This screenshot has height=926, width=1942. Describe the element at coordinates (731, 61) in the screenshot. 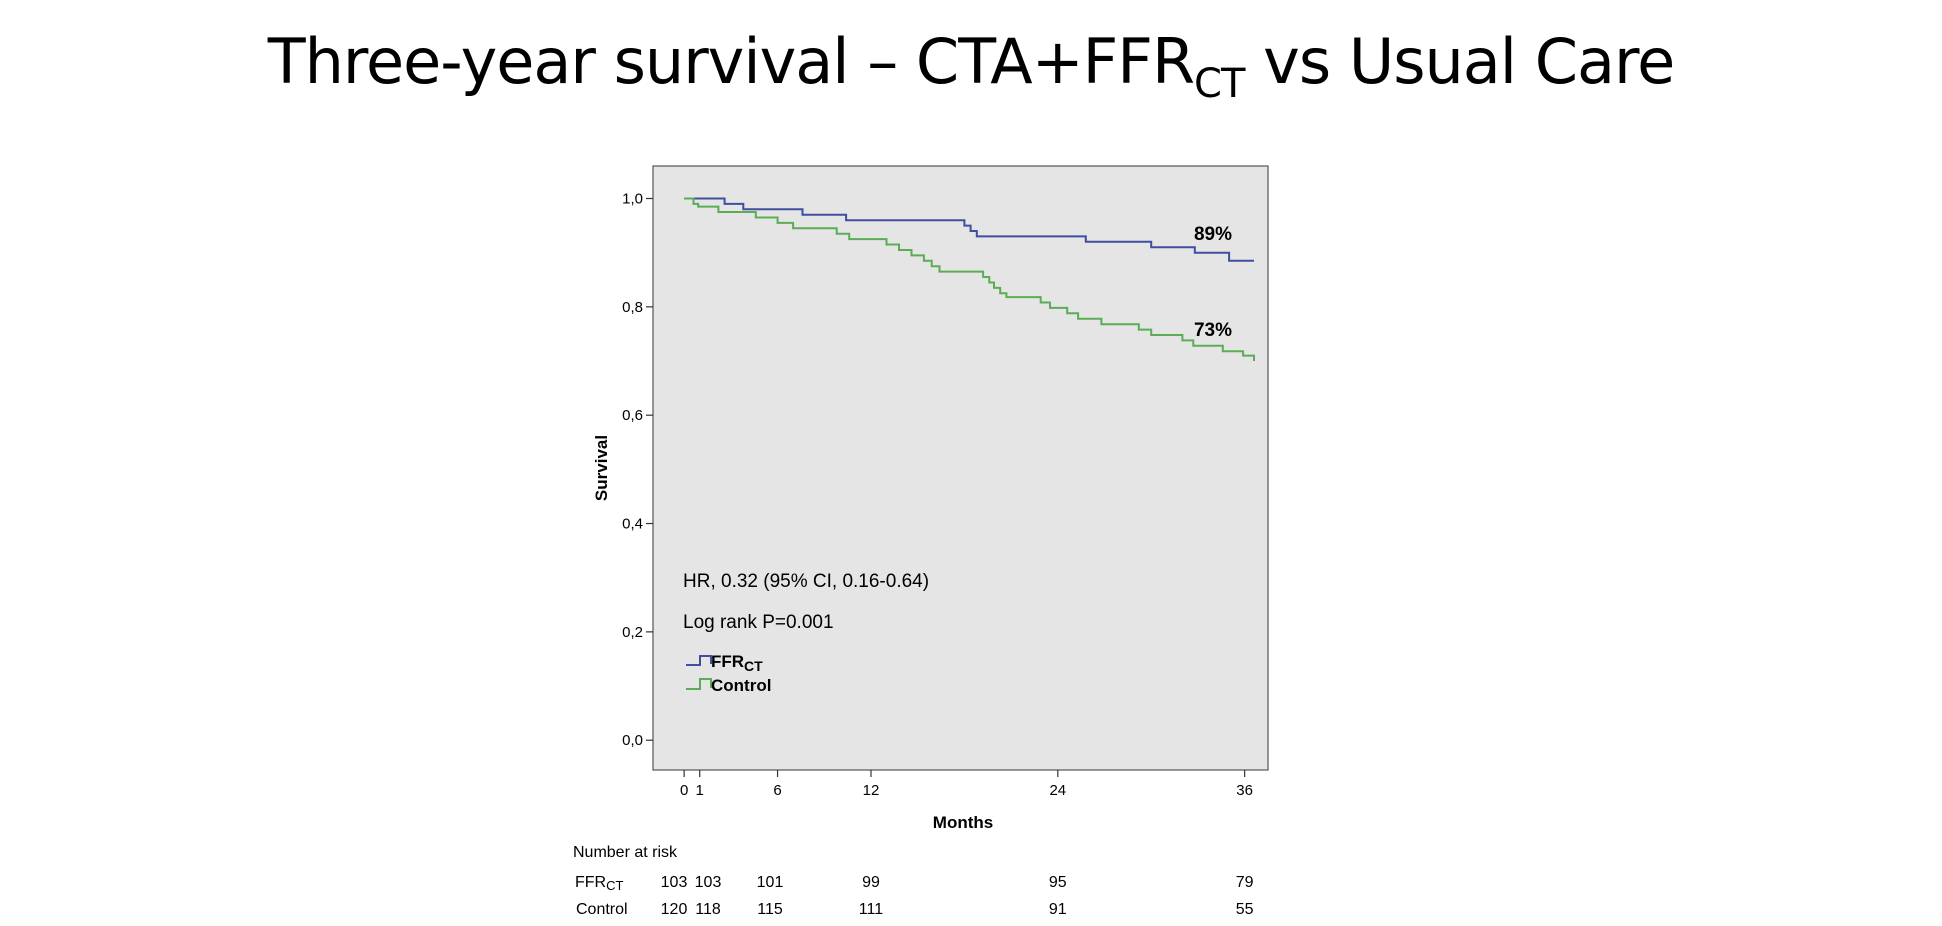

I see `title-main: Three-year survival – CTA+FFR` at that location.